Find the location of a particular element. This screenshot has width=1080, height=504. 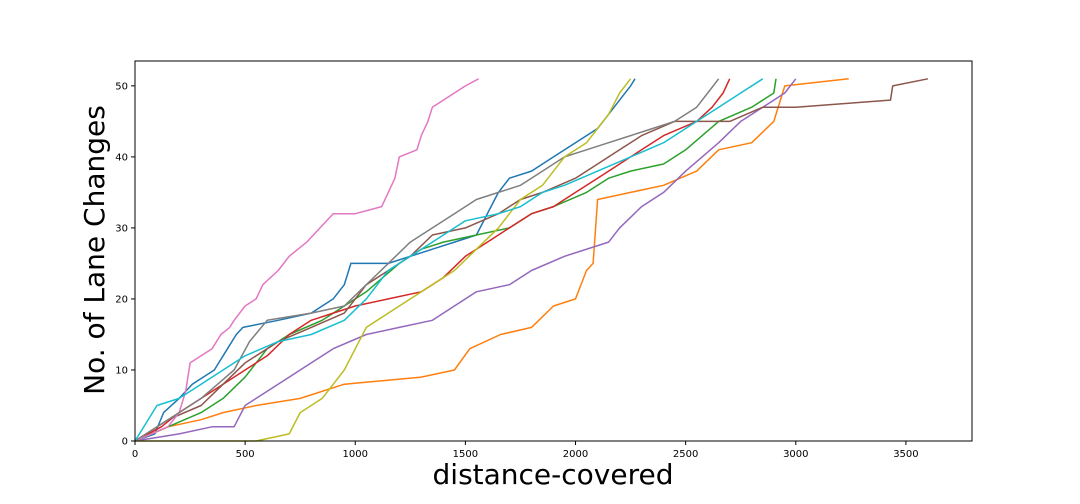

x-tick-label: 2500 is located at coordinates (685, 454).